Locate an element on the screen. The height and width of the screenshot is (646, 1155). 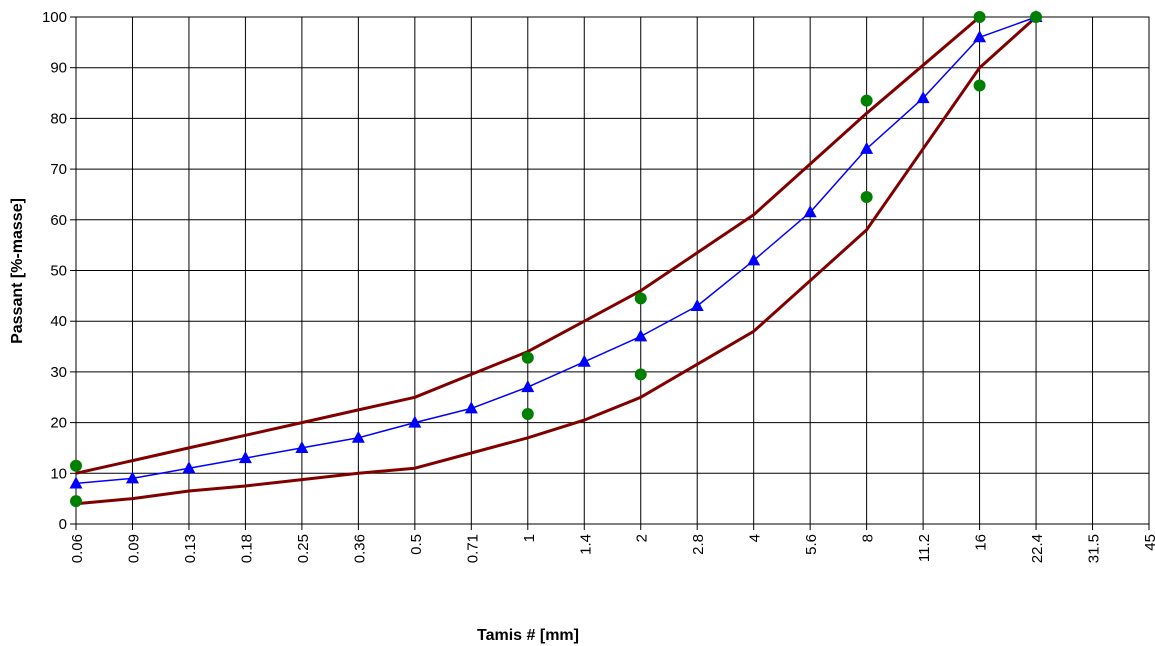
y-tick-label: 60 is located at coordinates (58, 220).